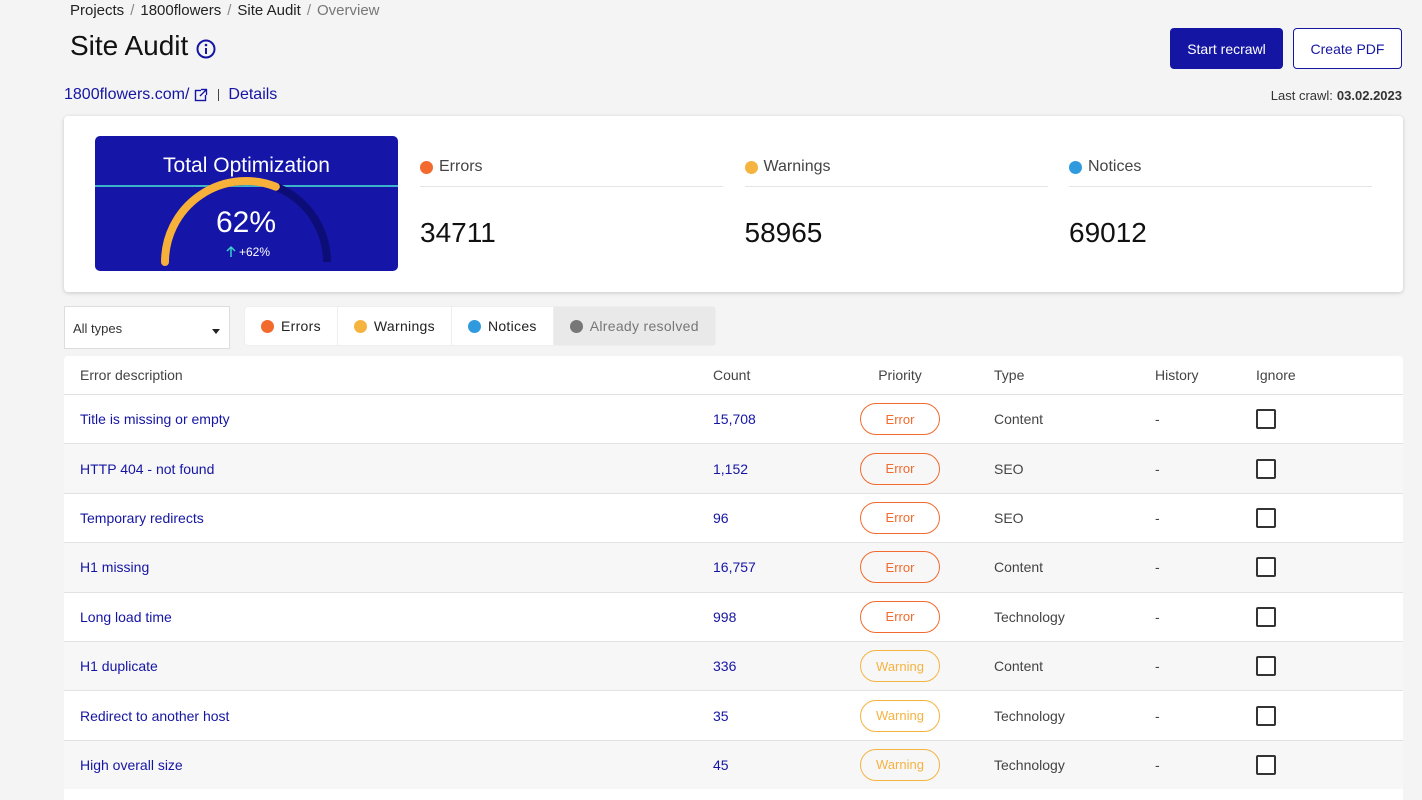 This screenshot has width=1422, height=800. I want to click on start-recrawl-button: Start recrawl, so click(1226, 48).